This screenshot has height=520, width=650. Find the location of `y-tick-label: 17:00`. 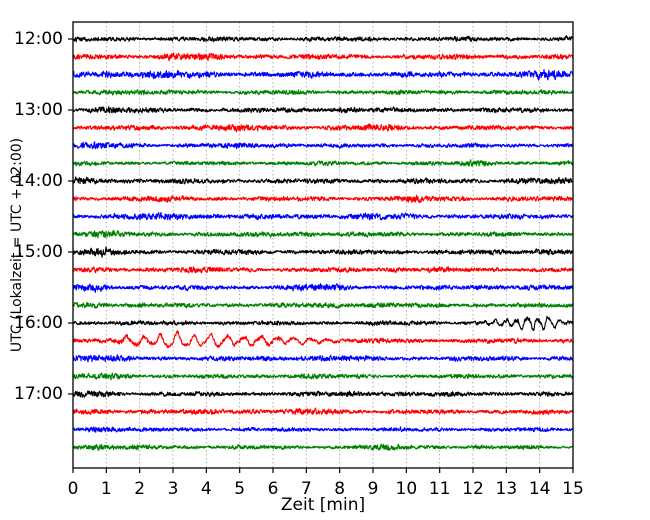

y-tick-label: 17:00 is located at coordinates (38, 394).